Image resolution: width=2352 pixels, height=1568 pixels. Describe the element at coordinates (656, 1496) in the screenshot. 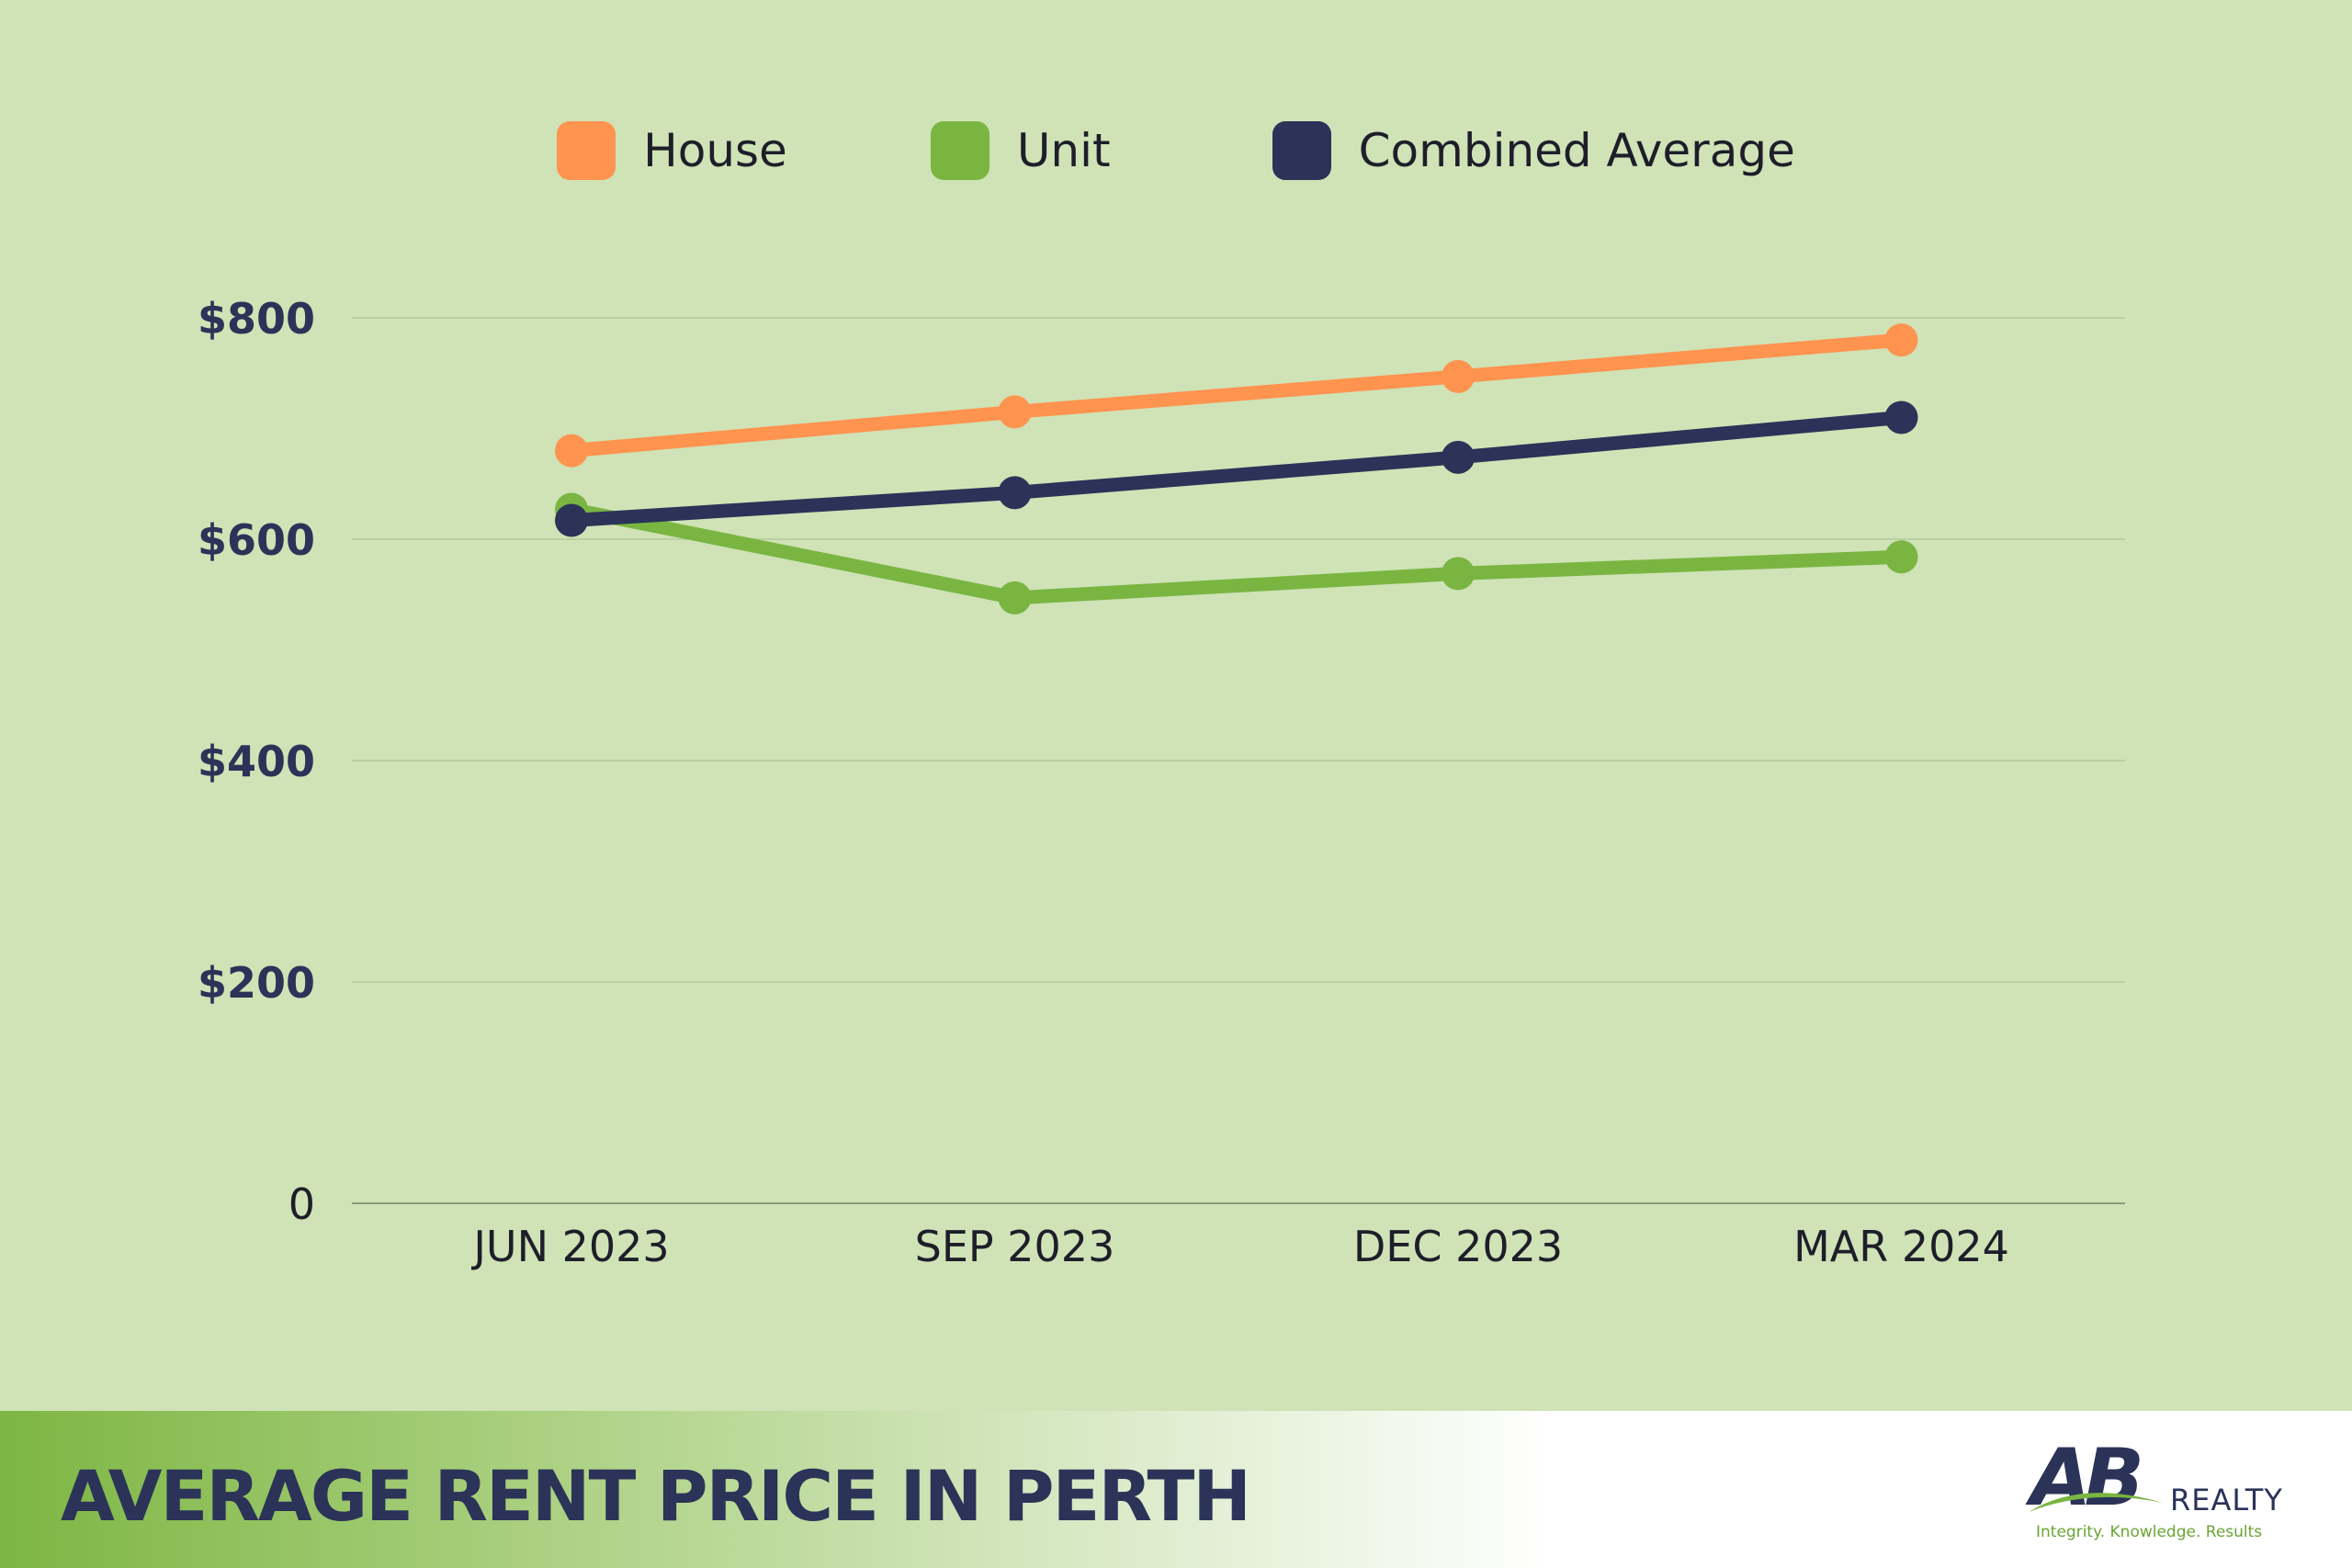

I see `page-title: AVERAGE RENT PRICE IN PERTH` at that location.